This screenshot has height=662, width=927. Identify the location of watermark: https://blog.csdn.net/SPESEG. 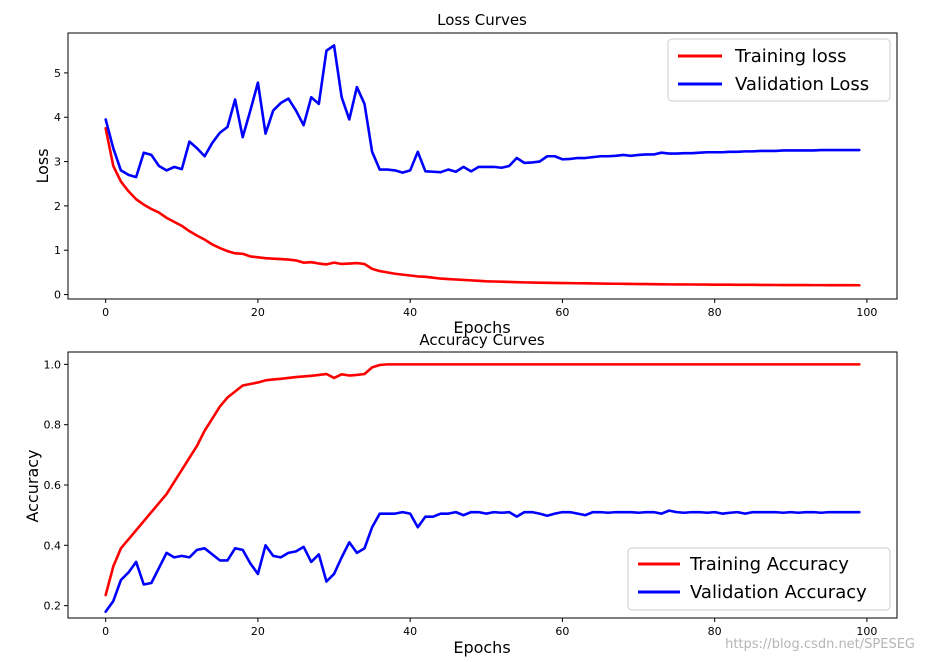
(820, 644).